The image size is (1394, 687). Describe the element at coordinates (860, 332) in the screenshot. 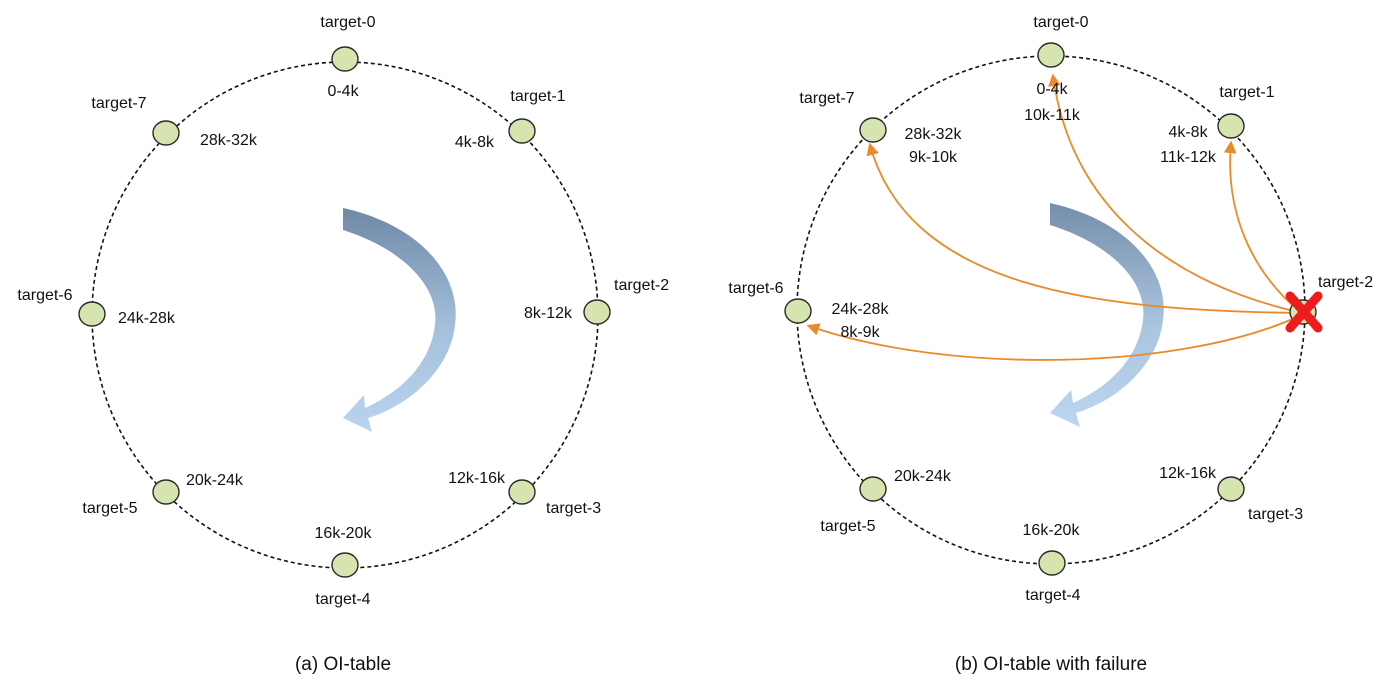

I see `node-range: 8k-9k` at that location.